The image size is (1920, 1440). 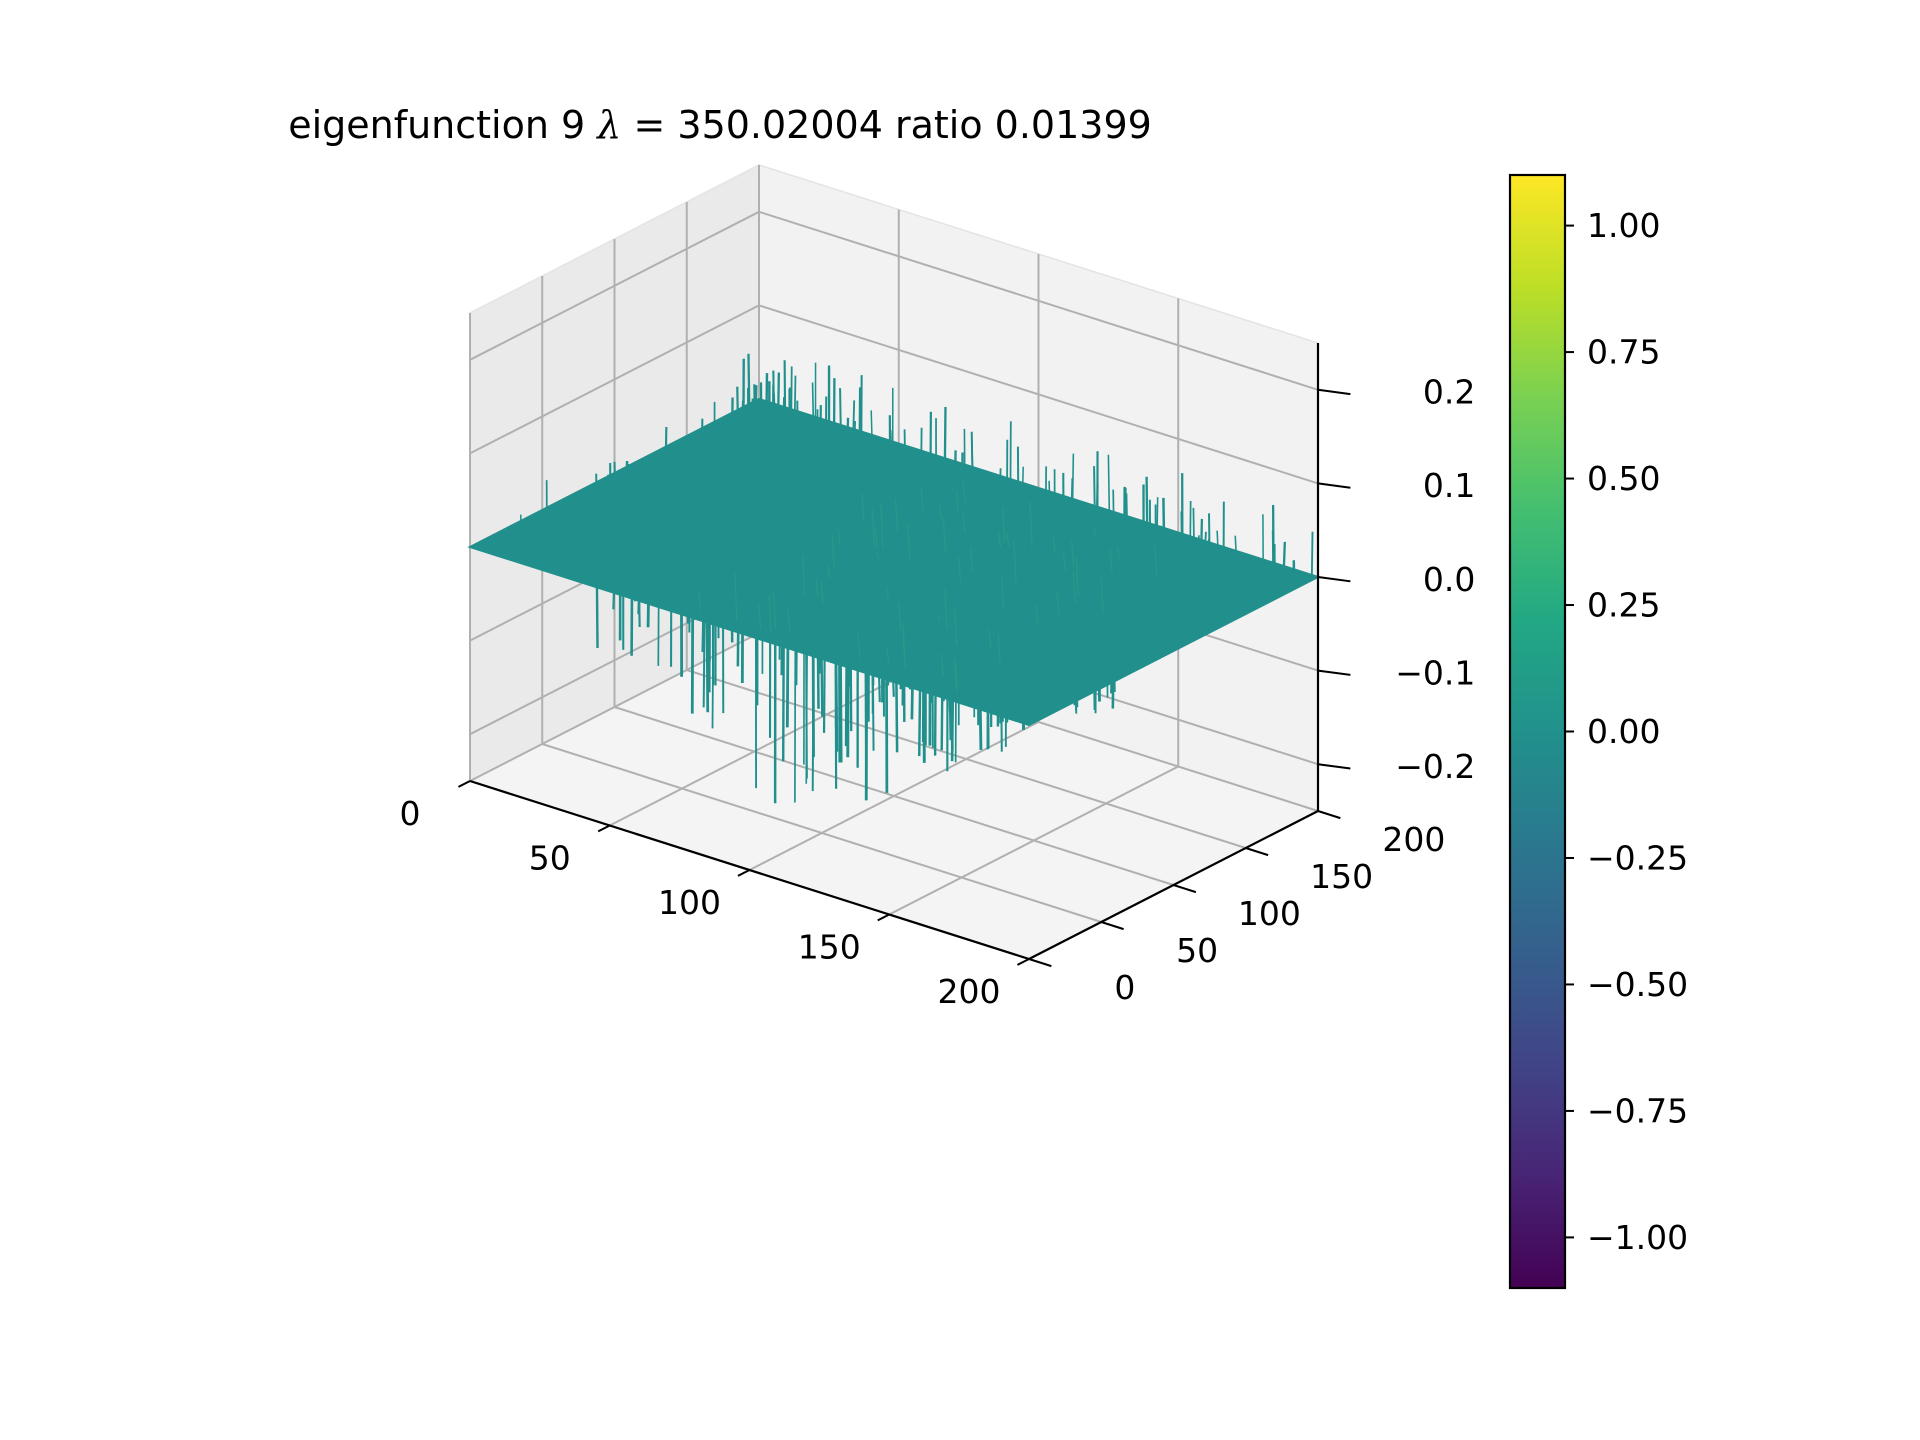 What do you see at coordinates (1537, 731) in the screenshot?
I see `colorbar-gradient` at bounding box center [1537, 731].